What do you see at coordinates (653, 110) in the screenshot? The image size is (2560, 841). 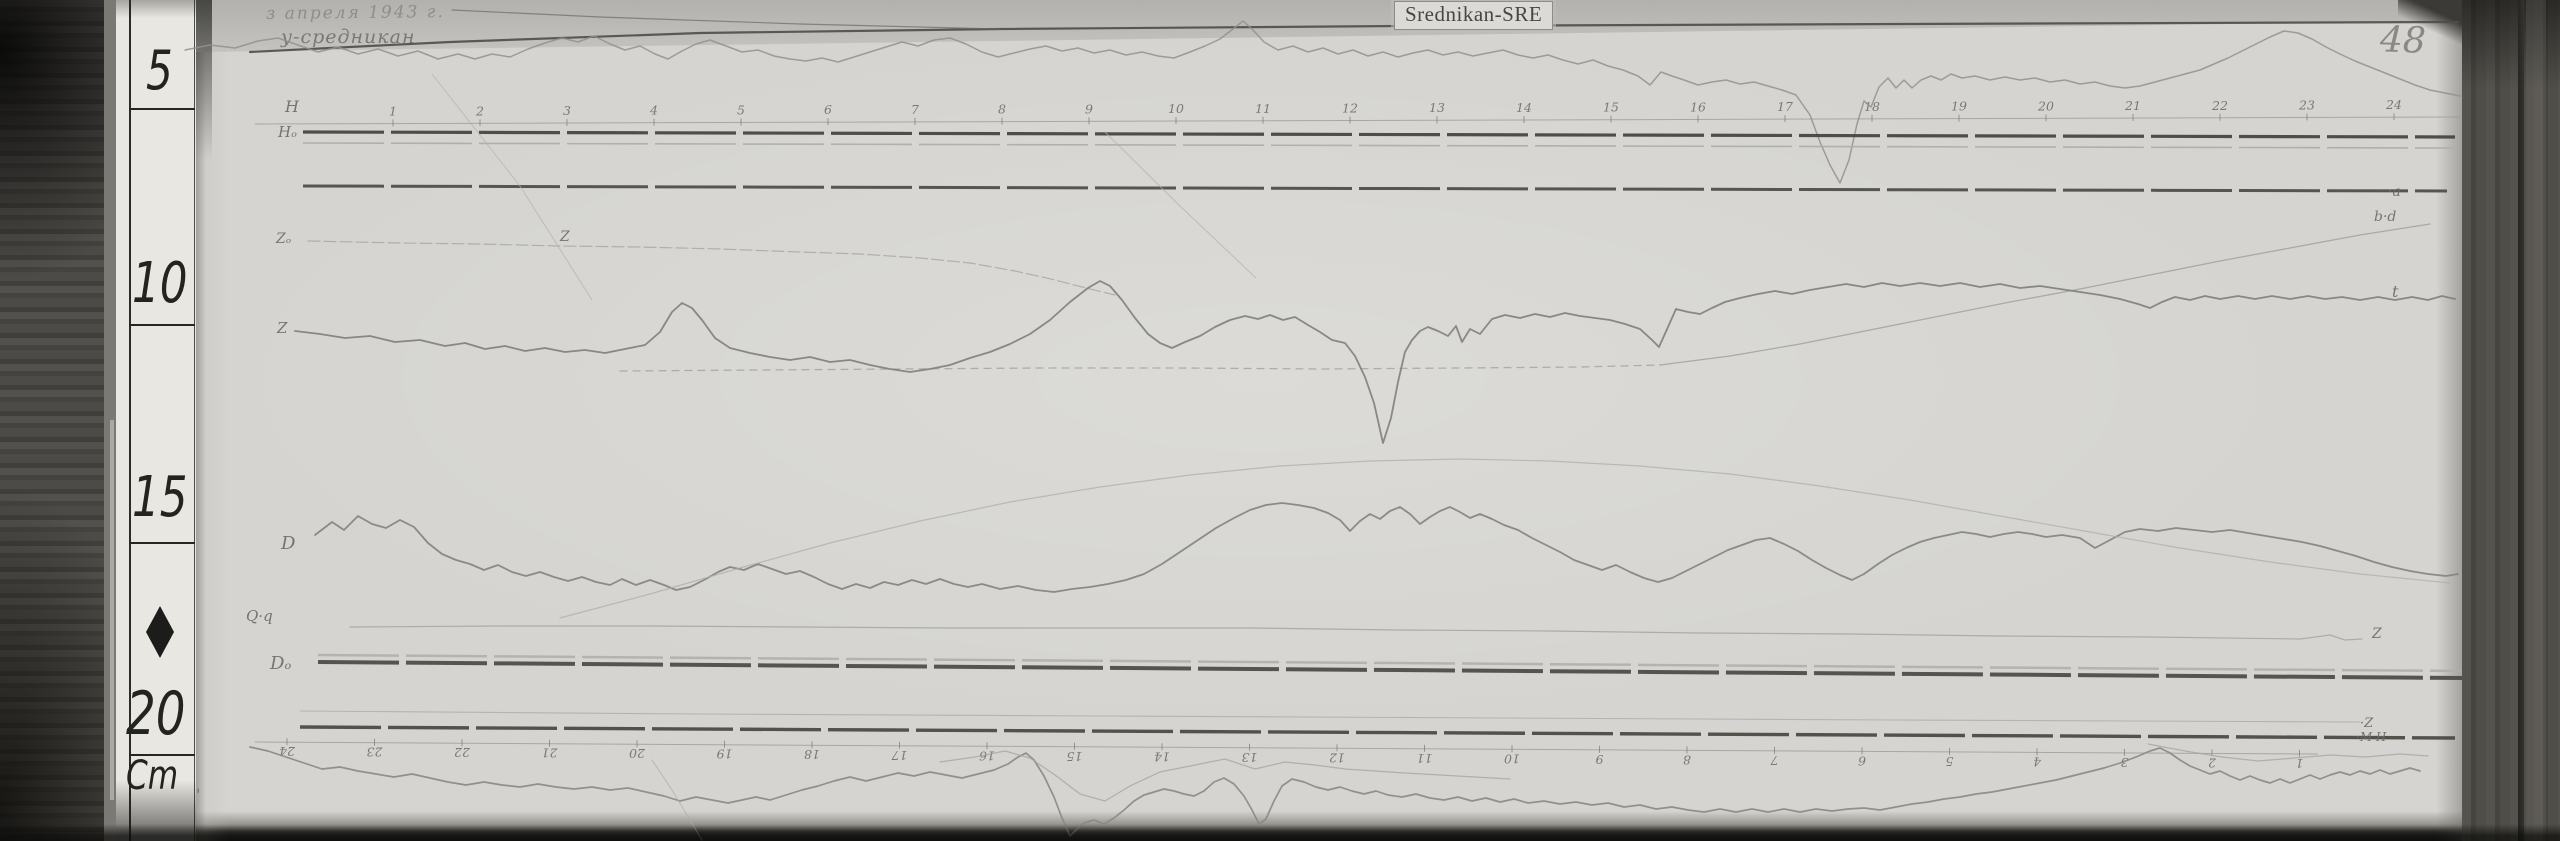 I see `hour-scale-top-label: 4` at bounding box center [653, 110].